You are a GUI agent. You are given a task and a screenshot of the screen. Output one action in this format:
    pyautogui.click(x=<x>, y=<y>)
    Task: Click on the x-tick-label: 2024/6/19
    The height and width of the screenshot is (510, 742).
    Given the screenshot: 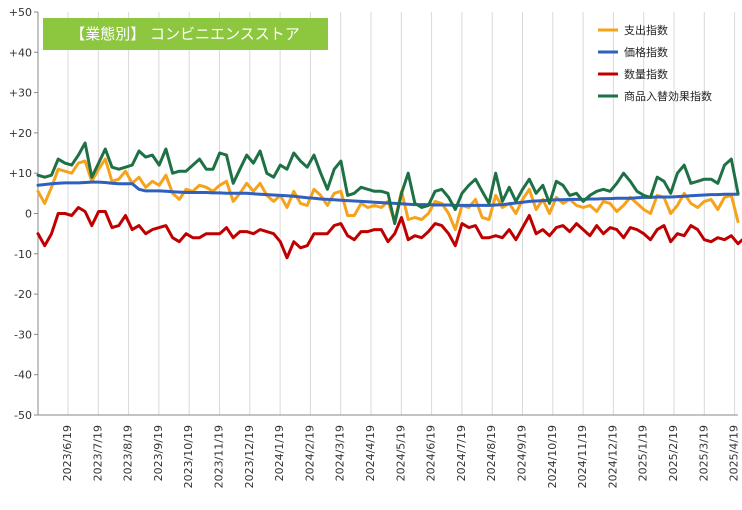 What is the action you would take?
    pyautogui.click(x=431, y=453)
    